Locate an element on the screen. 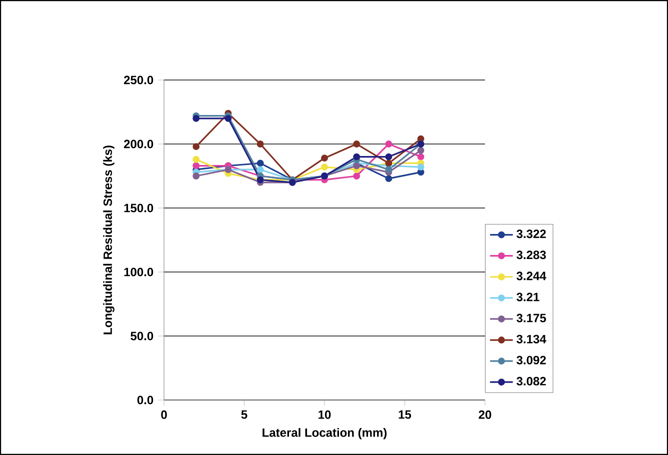  x-axis-title: Lateral Location (mm) is located at coordinates (324, 434).